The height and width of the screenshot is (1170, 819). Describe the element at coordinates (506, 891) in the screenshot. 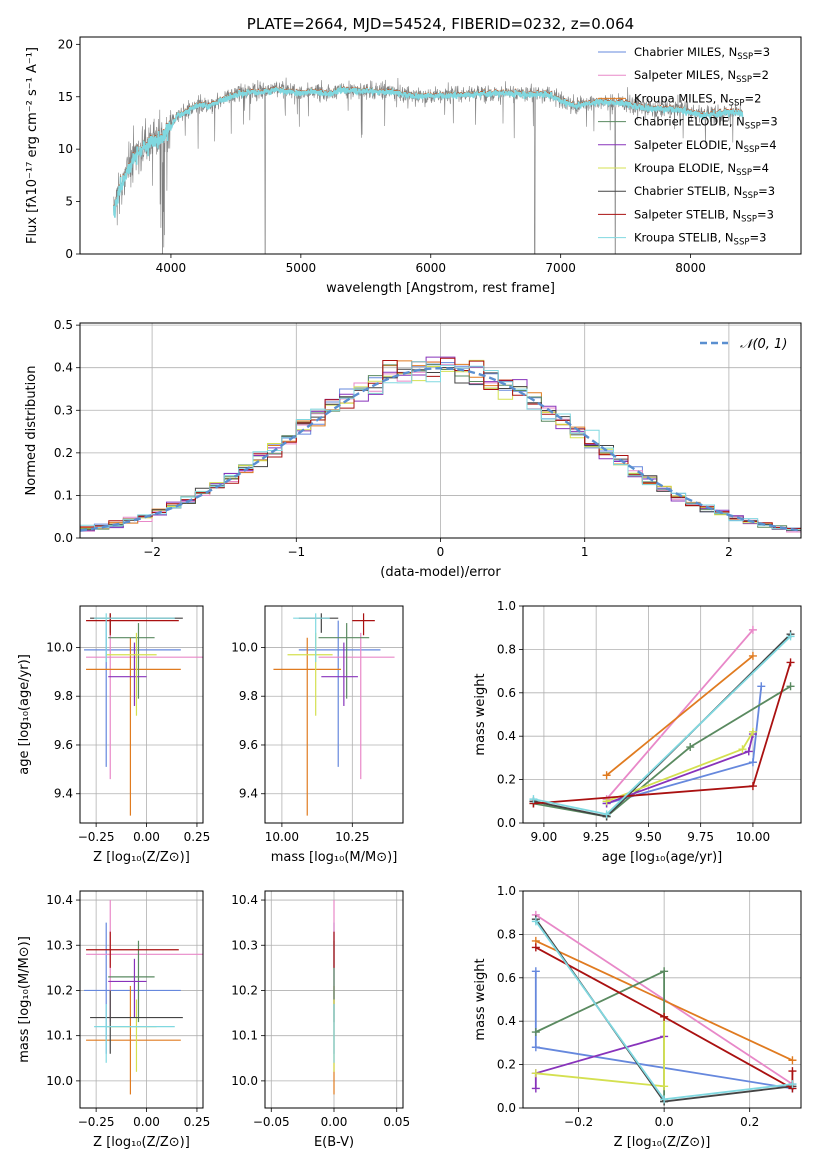

I see `mass_weight_vs_z-ytick-label-5: 1.0` at that location.